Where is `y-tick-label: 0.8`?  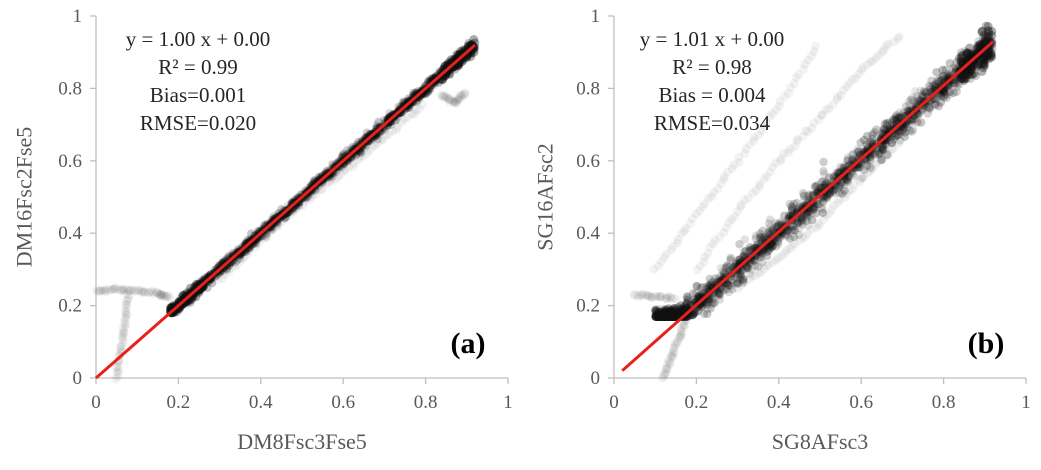
y-tick-label: 0.8 is located at coordinates (588, 88).